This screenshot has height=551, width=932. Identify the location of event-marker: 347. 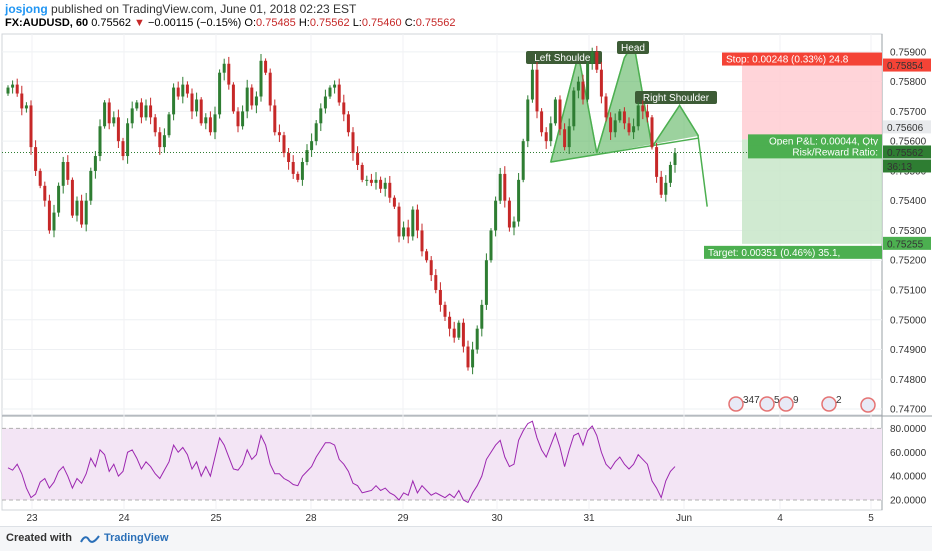
(744, 403).